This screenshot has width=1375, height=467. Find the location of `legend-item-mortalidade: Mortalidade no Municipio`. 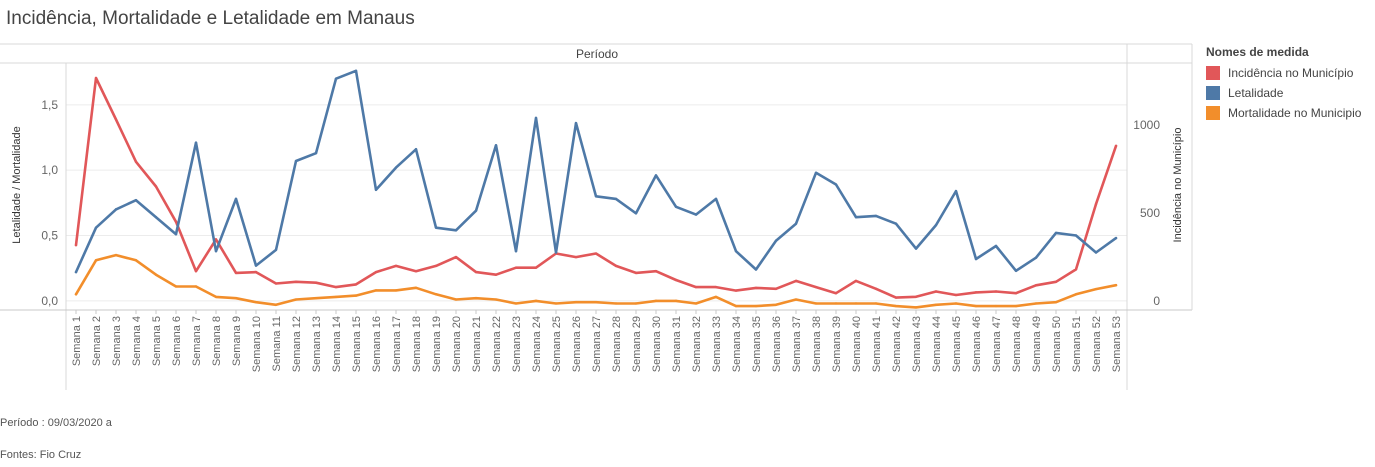

legend-item-mortalidade: Mortalidade no Municipio is located at coordinates (1283, 113).